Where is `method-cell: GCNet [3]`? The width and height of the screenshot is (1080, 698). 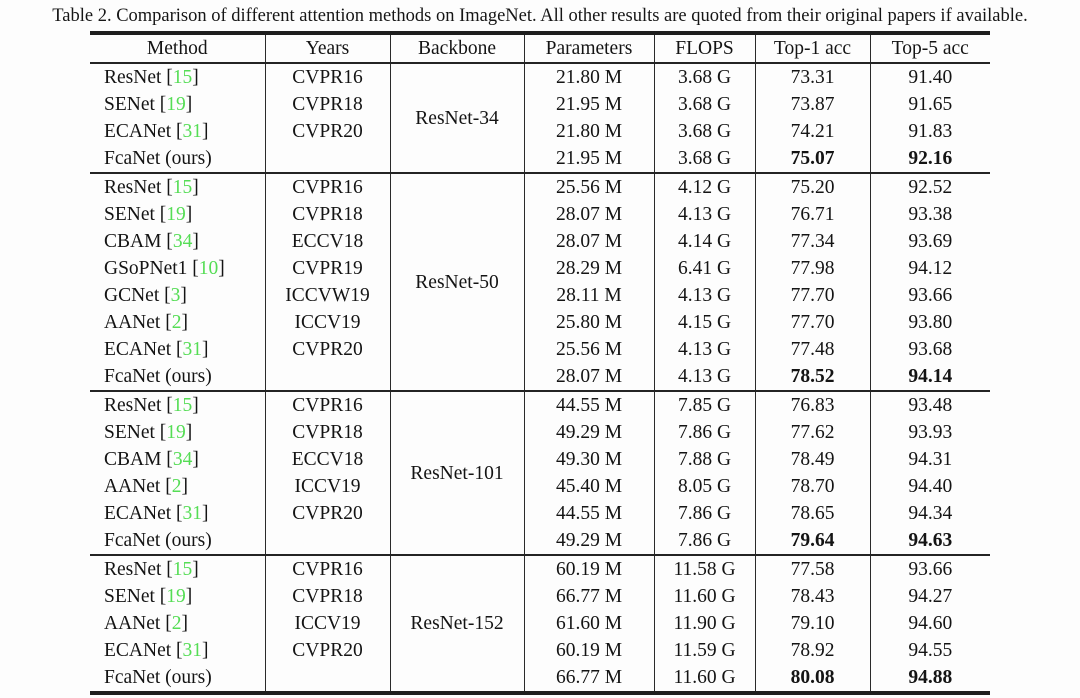 method-cell: GCNet [3] is located at coordinates (178, 295).